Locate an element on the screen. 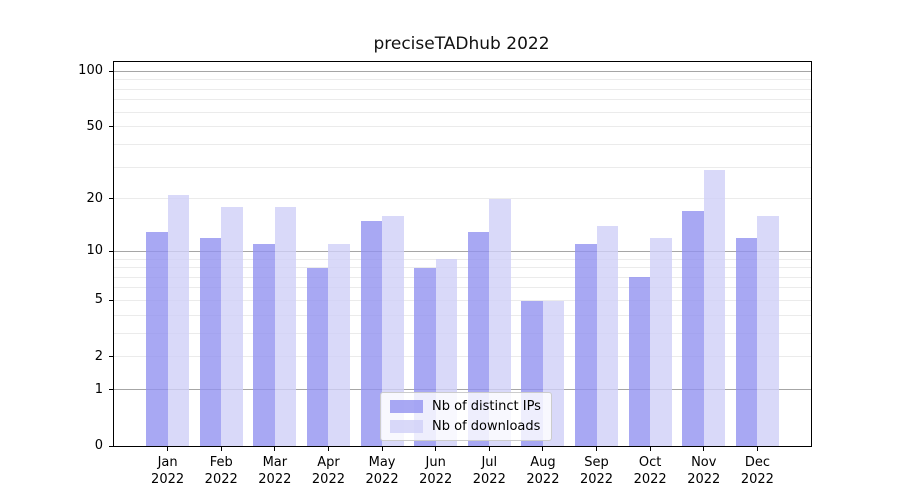 This screenshot has width=900, height=500. x-tick-label-jun: Jun 2022 is located at coordinates (436, 471).